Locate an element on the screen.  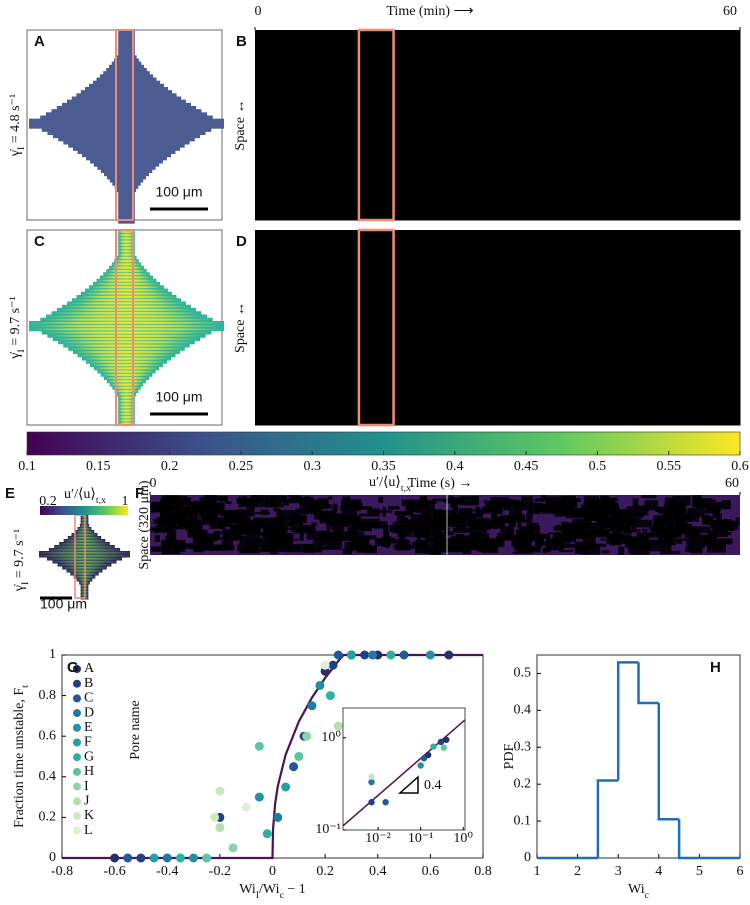
legend-label: A is located at coordinates (89, 668).